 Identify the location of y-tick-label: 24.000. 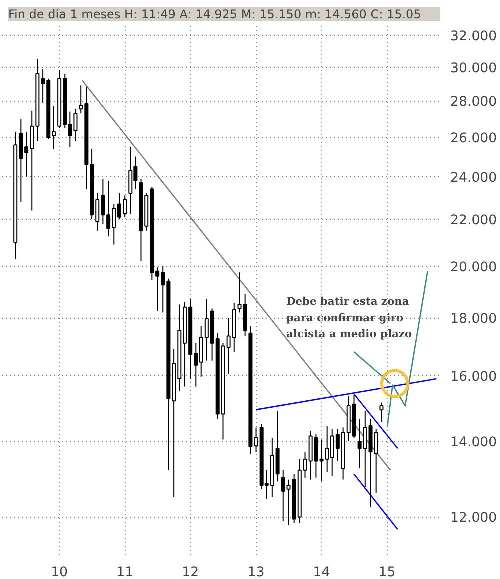
(474, 178).